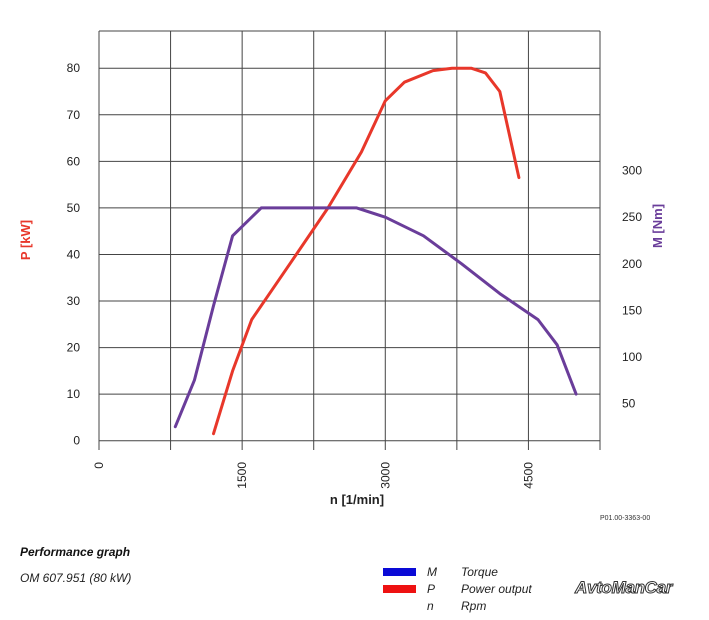  I want to click on watermark-logo: AvtoManCar, so click(623, 588).